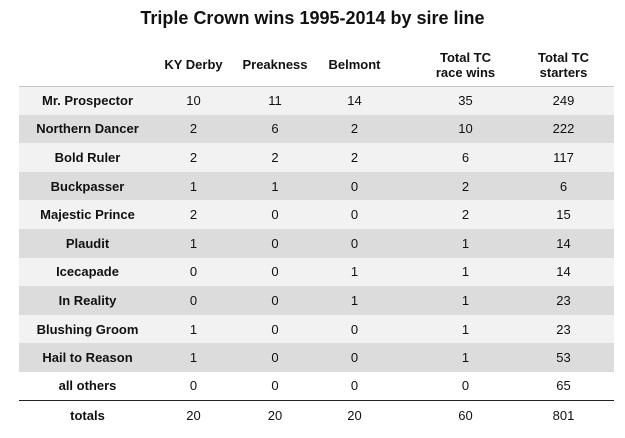 This screenshot has height=438, width=625. Describe the element at coordinates (193, 100) in the screenshot. I see `ky-derby-cell: 10` at that location.